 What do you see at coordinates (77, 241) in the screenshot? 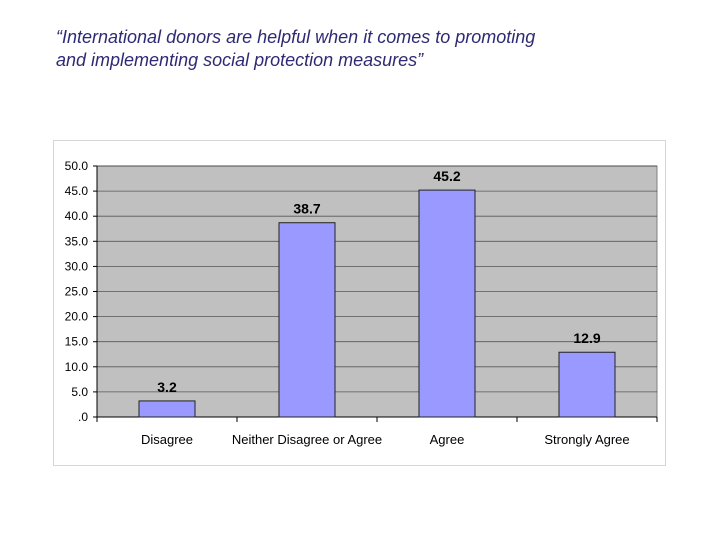
I see `y-tick-label: 35.0` at bounding box center [77, 241].